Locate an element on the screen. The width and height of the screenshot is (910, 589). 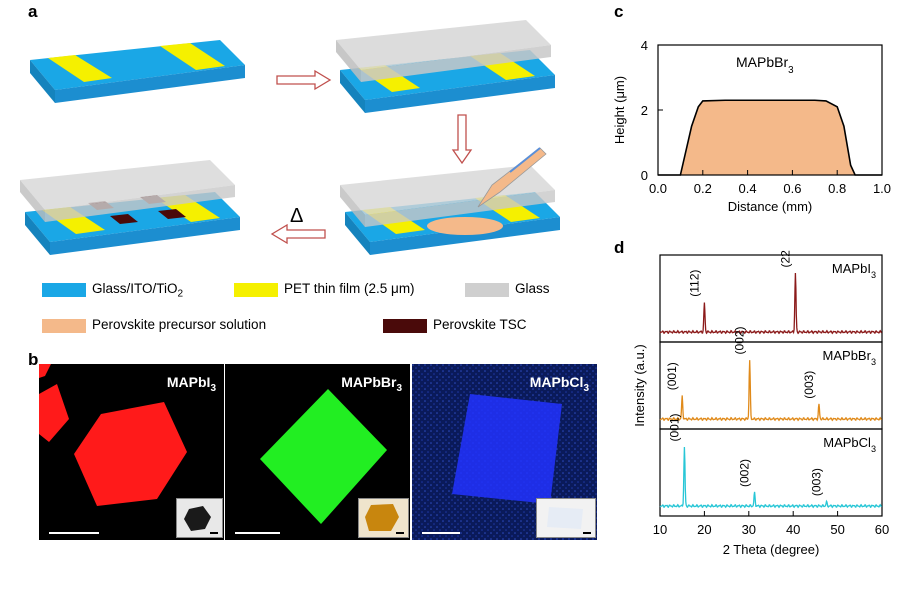
optical-inset-mapbi3 is located at coordinates (199, 518).